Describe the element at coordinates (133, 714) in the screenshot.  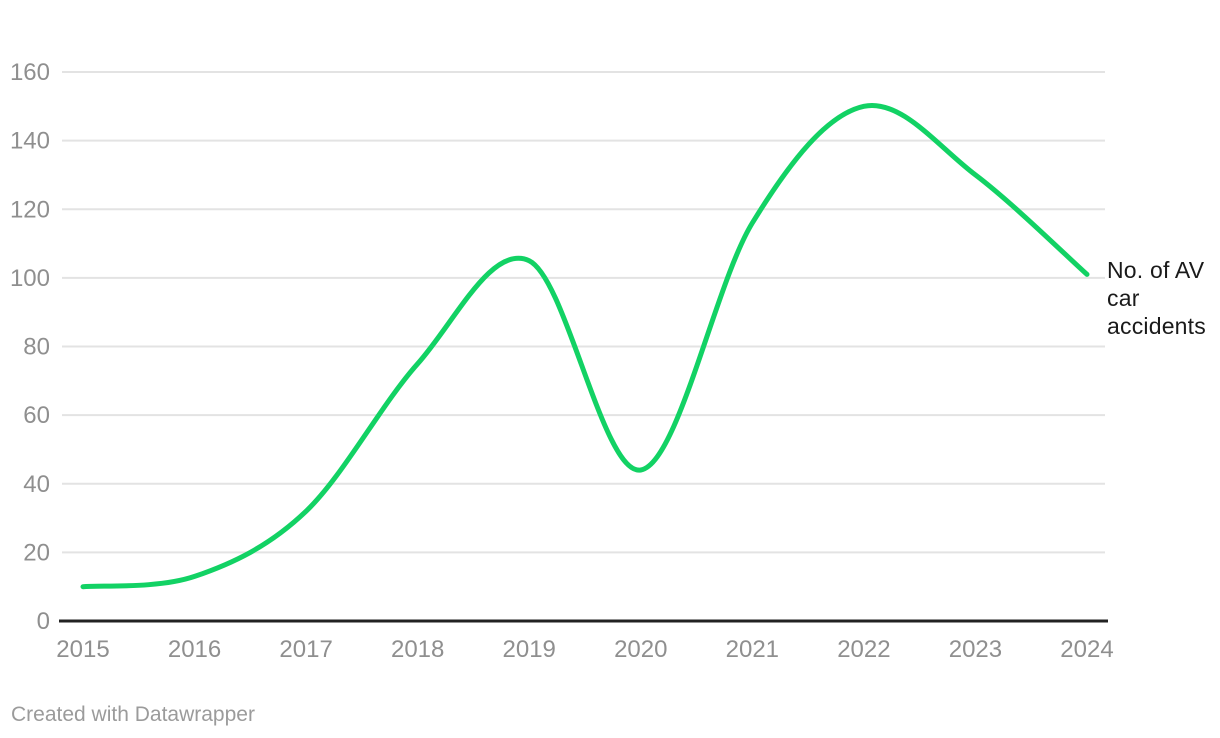
I see `datawrapper-credit: Created with Datawrapper` at that location.